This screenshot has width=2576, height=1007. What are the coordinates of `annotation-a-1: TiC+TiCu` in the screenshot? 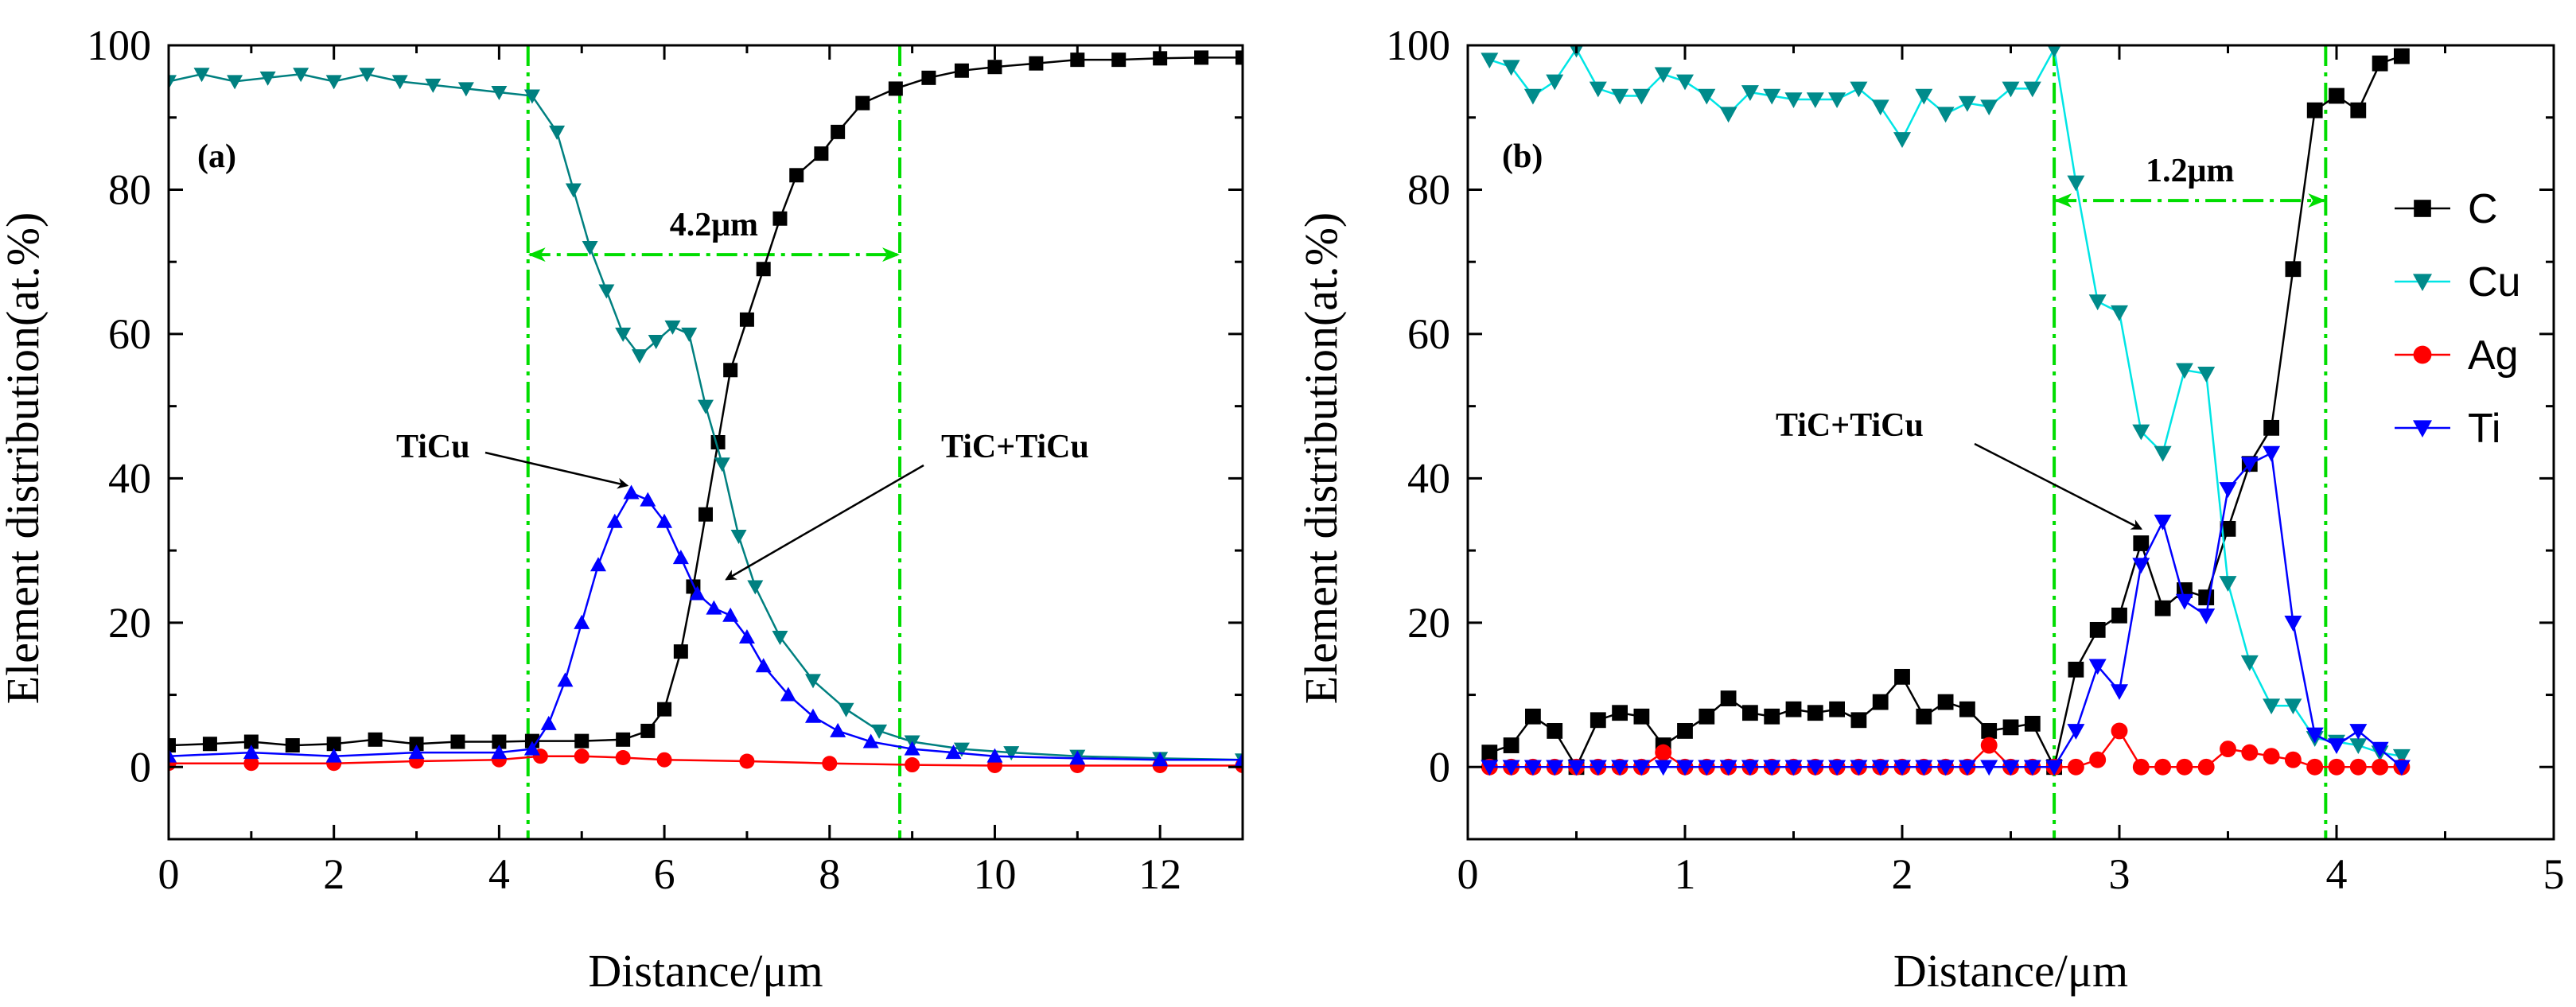 It's located at (1015, 447).